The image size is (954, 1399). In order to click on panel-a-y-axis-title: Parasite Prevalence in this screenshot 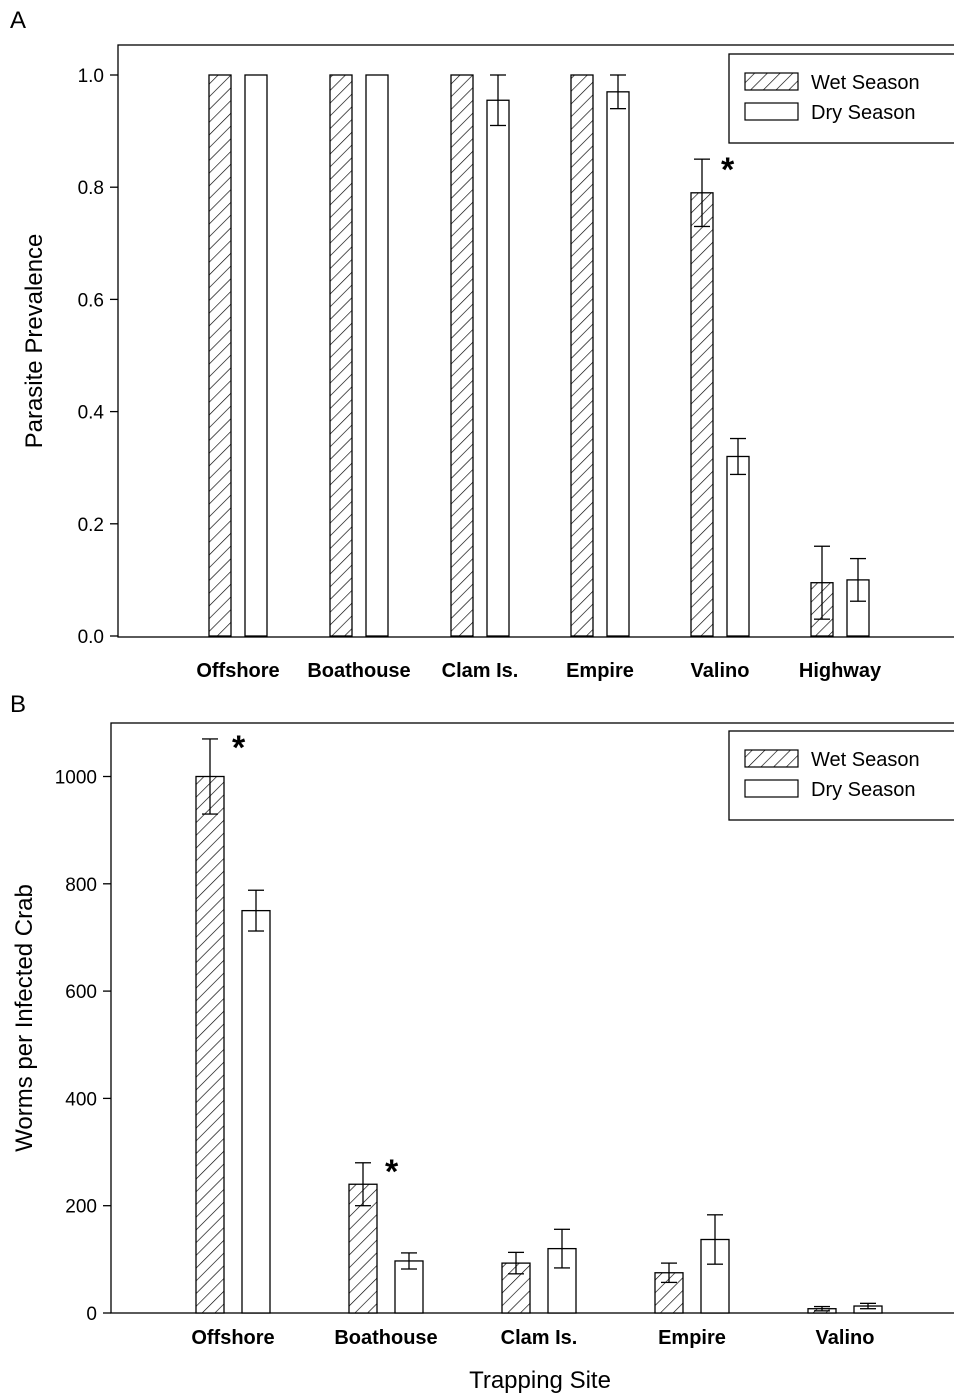, I will do `click(34, 341)`.